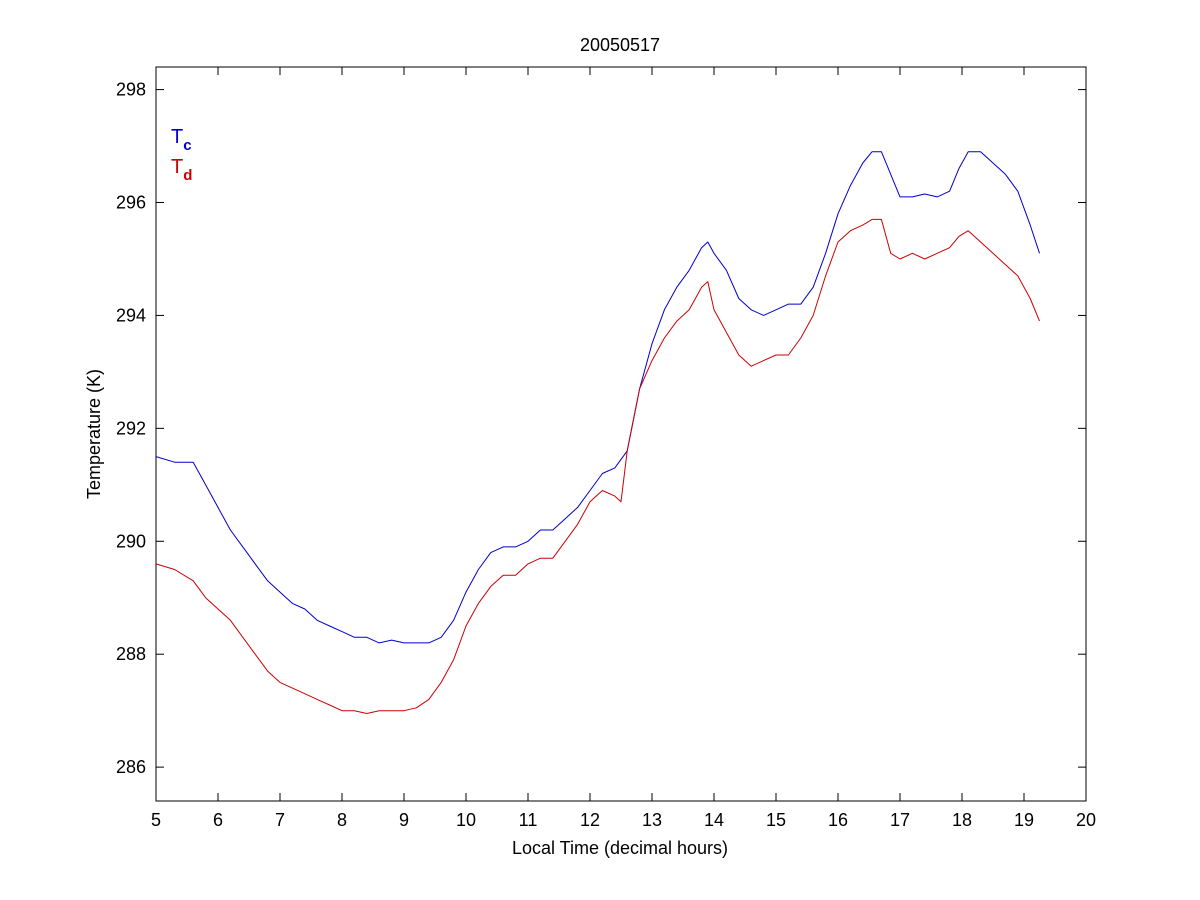  I want to click on y-tick-label: 296, so click(131, 203).